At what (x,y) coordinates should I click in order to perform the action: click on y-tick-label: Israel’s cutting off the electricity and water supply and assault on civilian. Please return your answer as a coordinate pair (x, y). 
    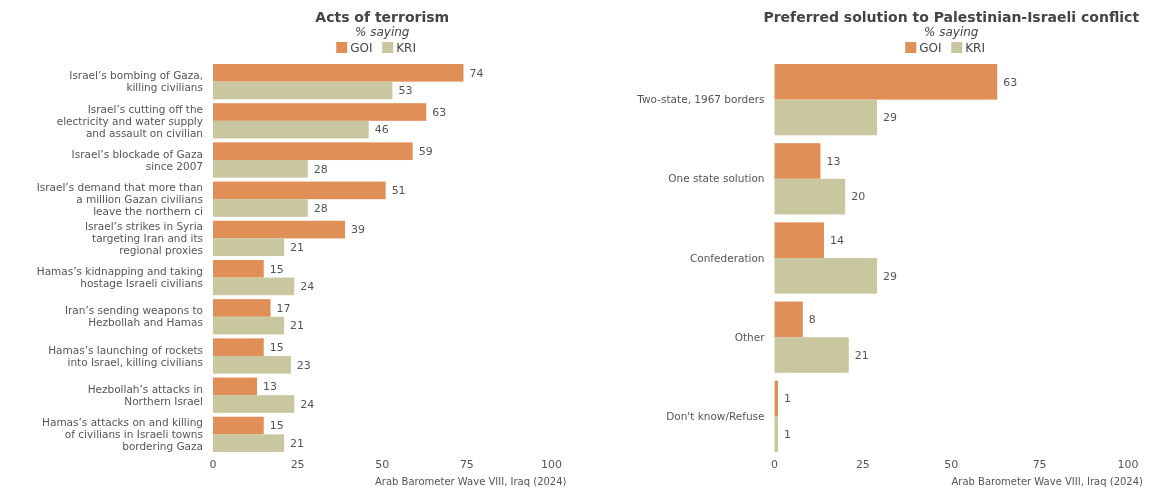
    Looking at the image, I should click on (129, 120).